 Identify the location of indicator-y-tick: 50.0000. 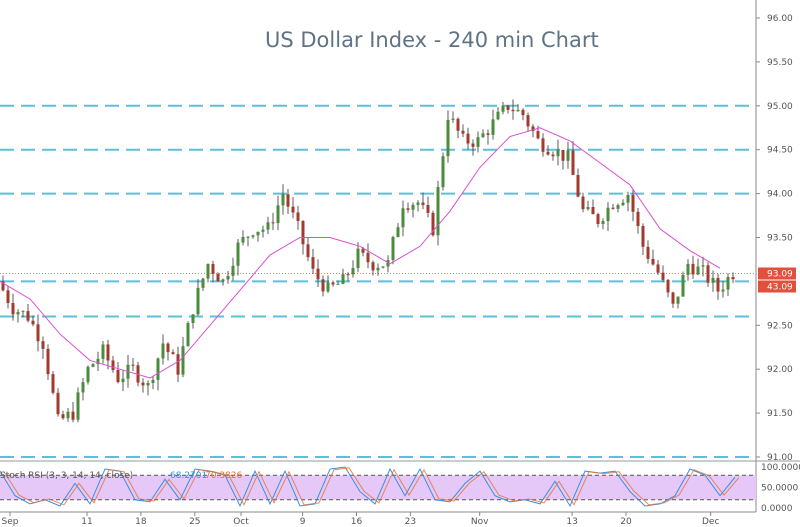
(779, 489).